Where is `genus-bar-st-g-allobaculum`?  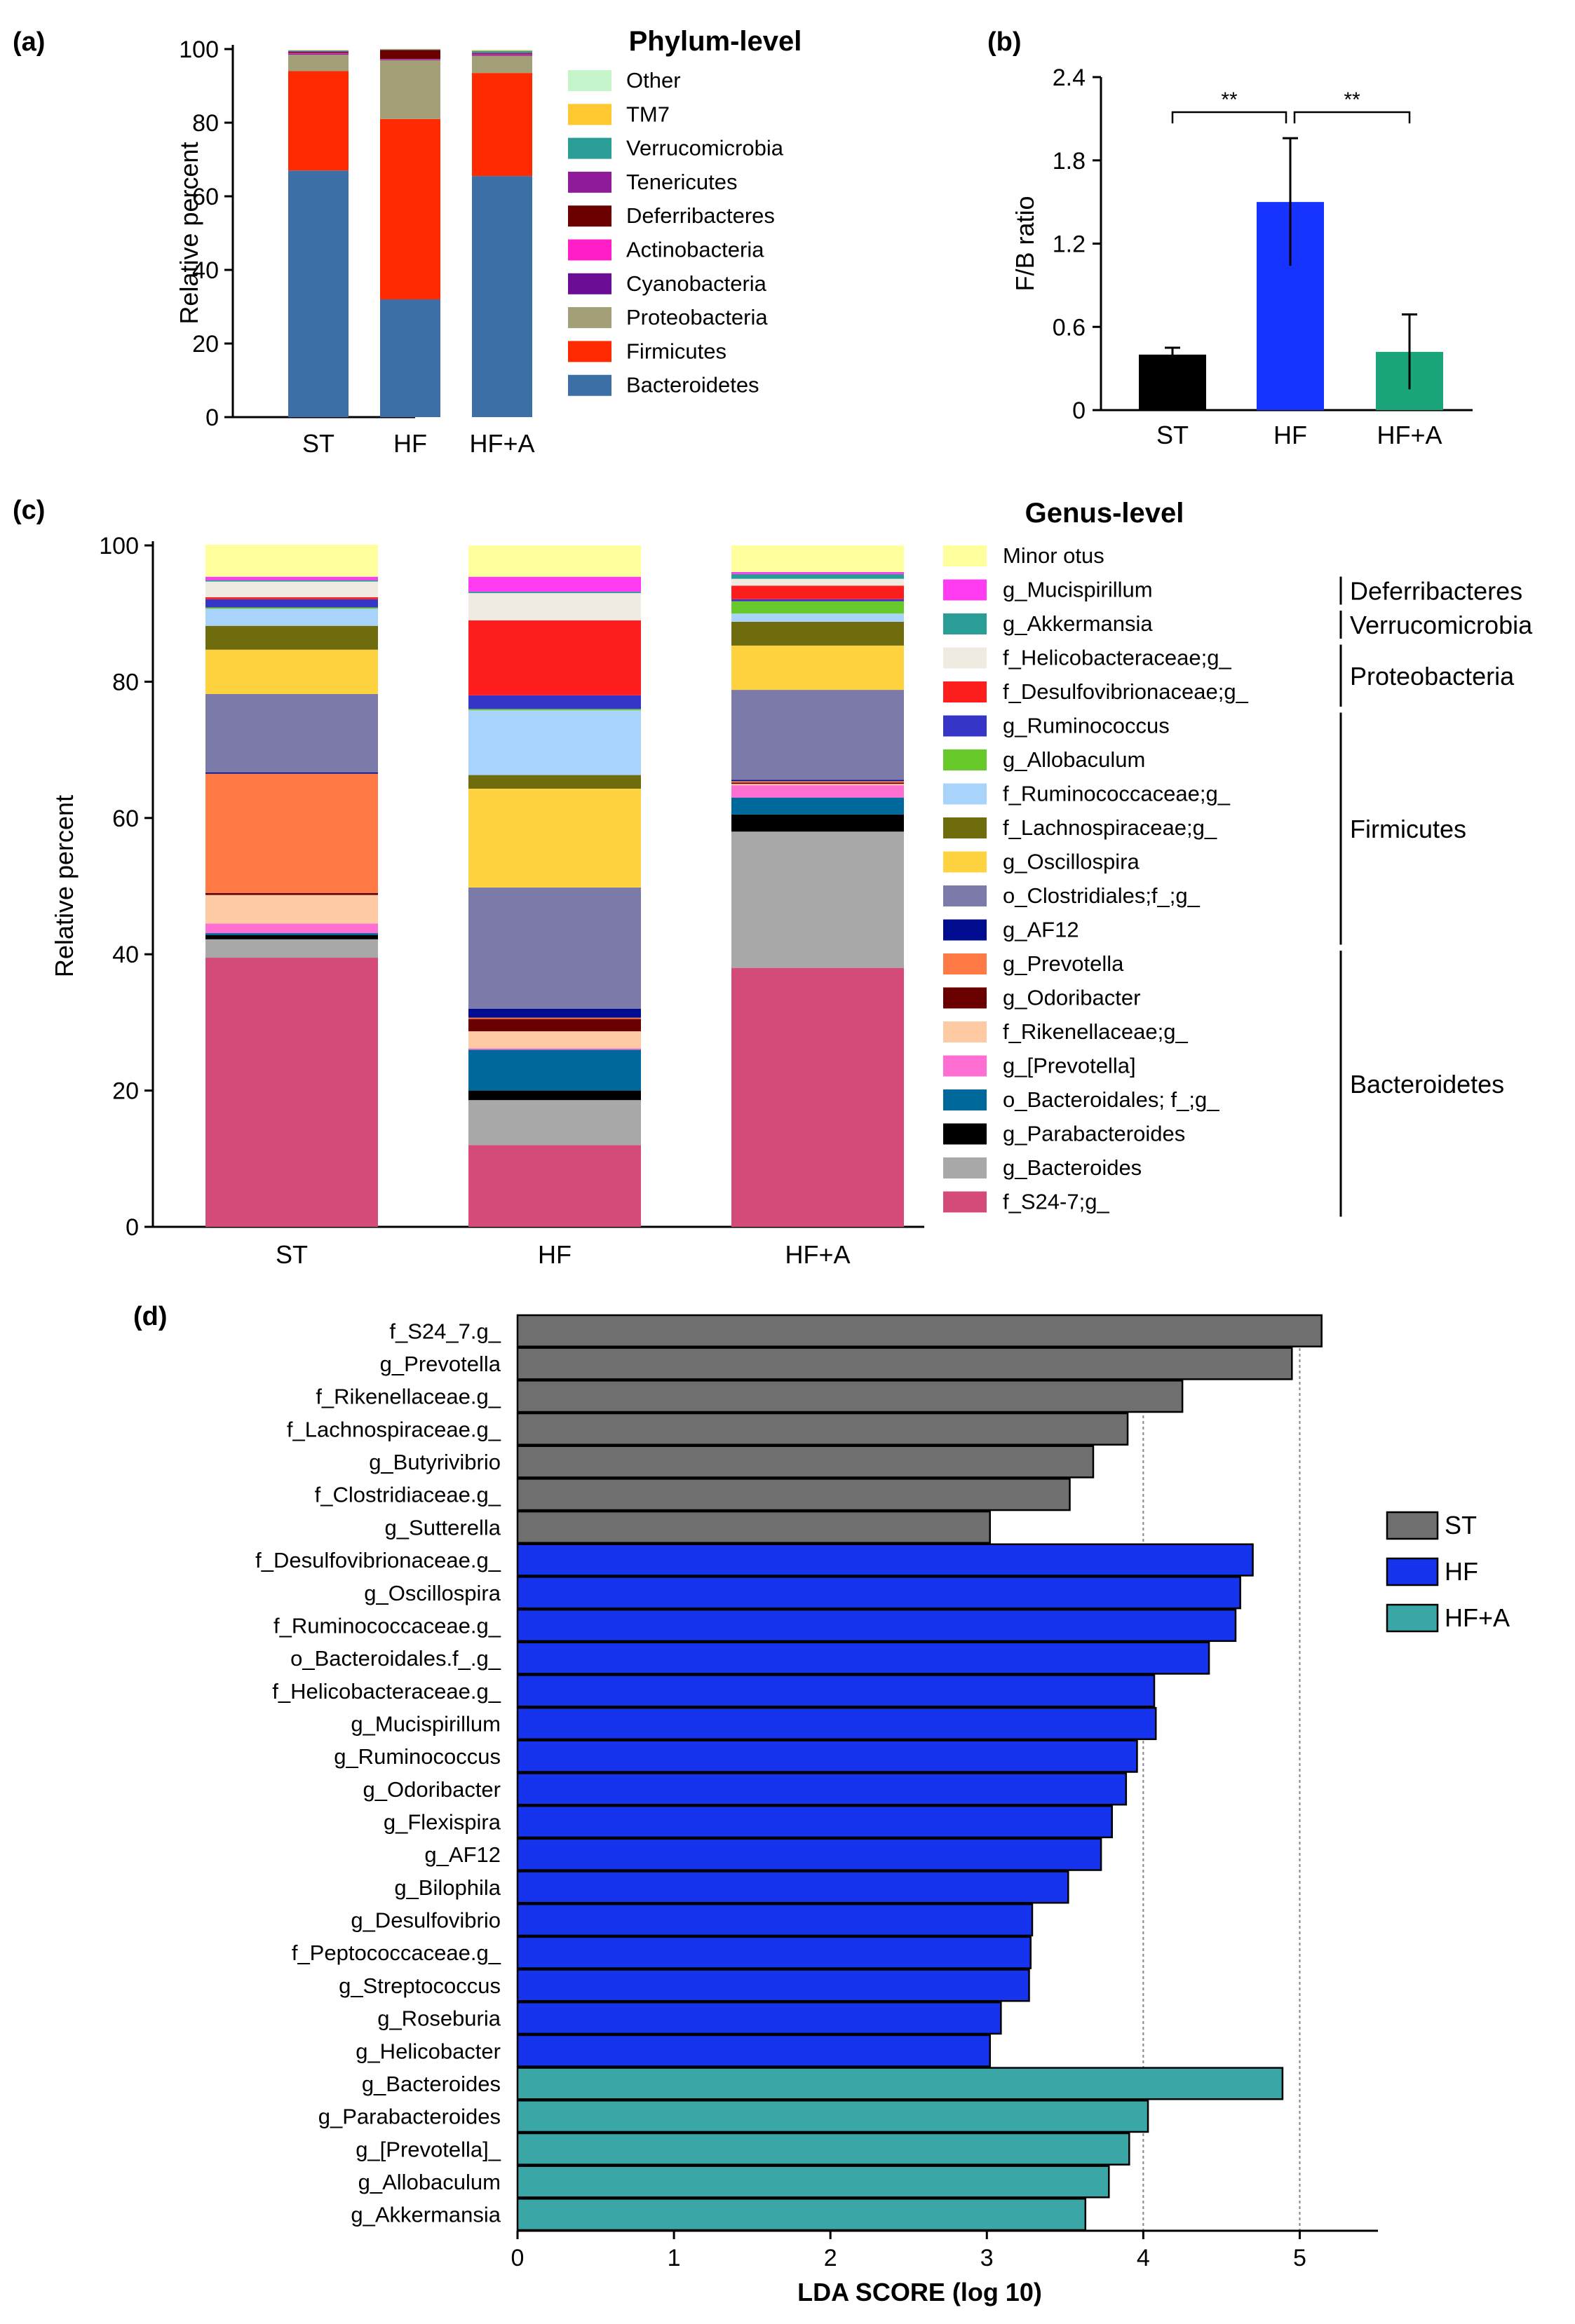 genus-bar-st-g-allobaculum is located at coordinates (291, 608).